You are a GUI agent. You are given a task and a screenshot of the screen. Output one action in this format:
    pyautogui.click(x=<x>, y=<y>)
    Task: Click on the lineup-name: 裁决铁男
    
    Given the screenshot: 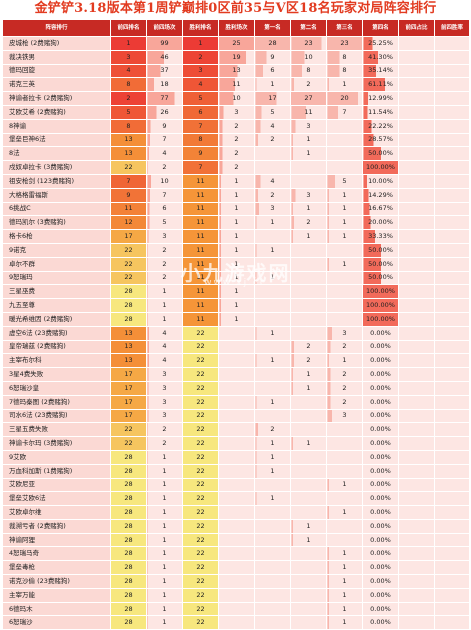 What is the action you would take?
    pyautogui.click(x=56, y=57)
    